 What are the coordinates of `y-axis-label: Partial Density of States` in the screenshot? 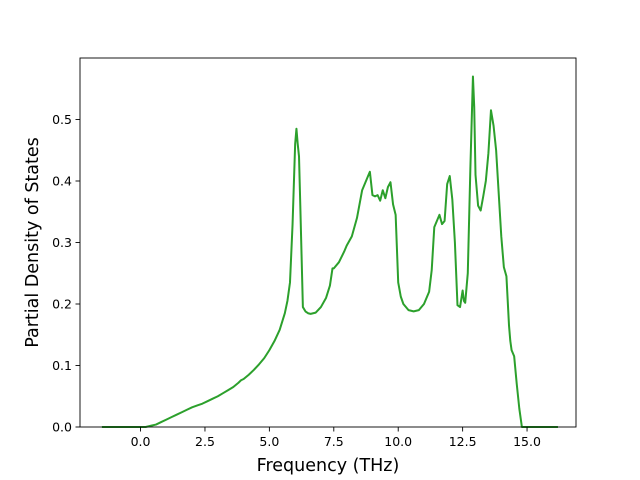 It's located at (33, 242).